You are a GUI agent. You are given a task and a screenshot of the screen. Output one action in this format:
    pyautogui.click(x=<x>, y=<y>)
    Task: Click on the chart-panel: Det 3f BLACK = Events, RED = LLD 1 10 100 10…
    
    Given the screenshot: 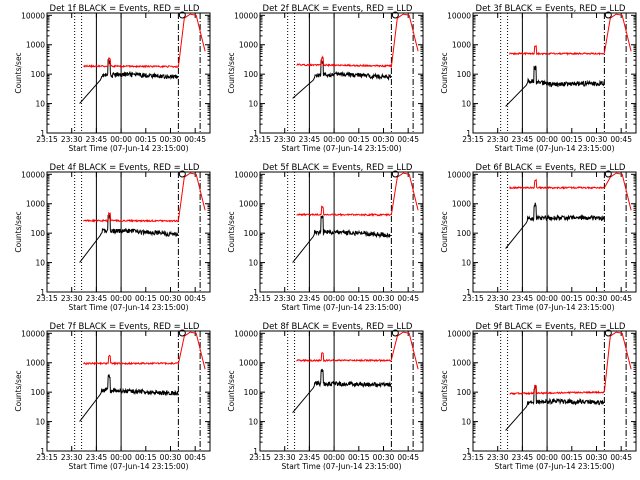 What is the action you would take?
    pyautogui.click(x=538, y=78)
    